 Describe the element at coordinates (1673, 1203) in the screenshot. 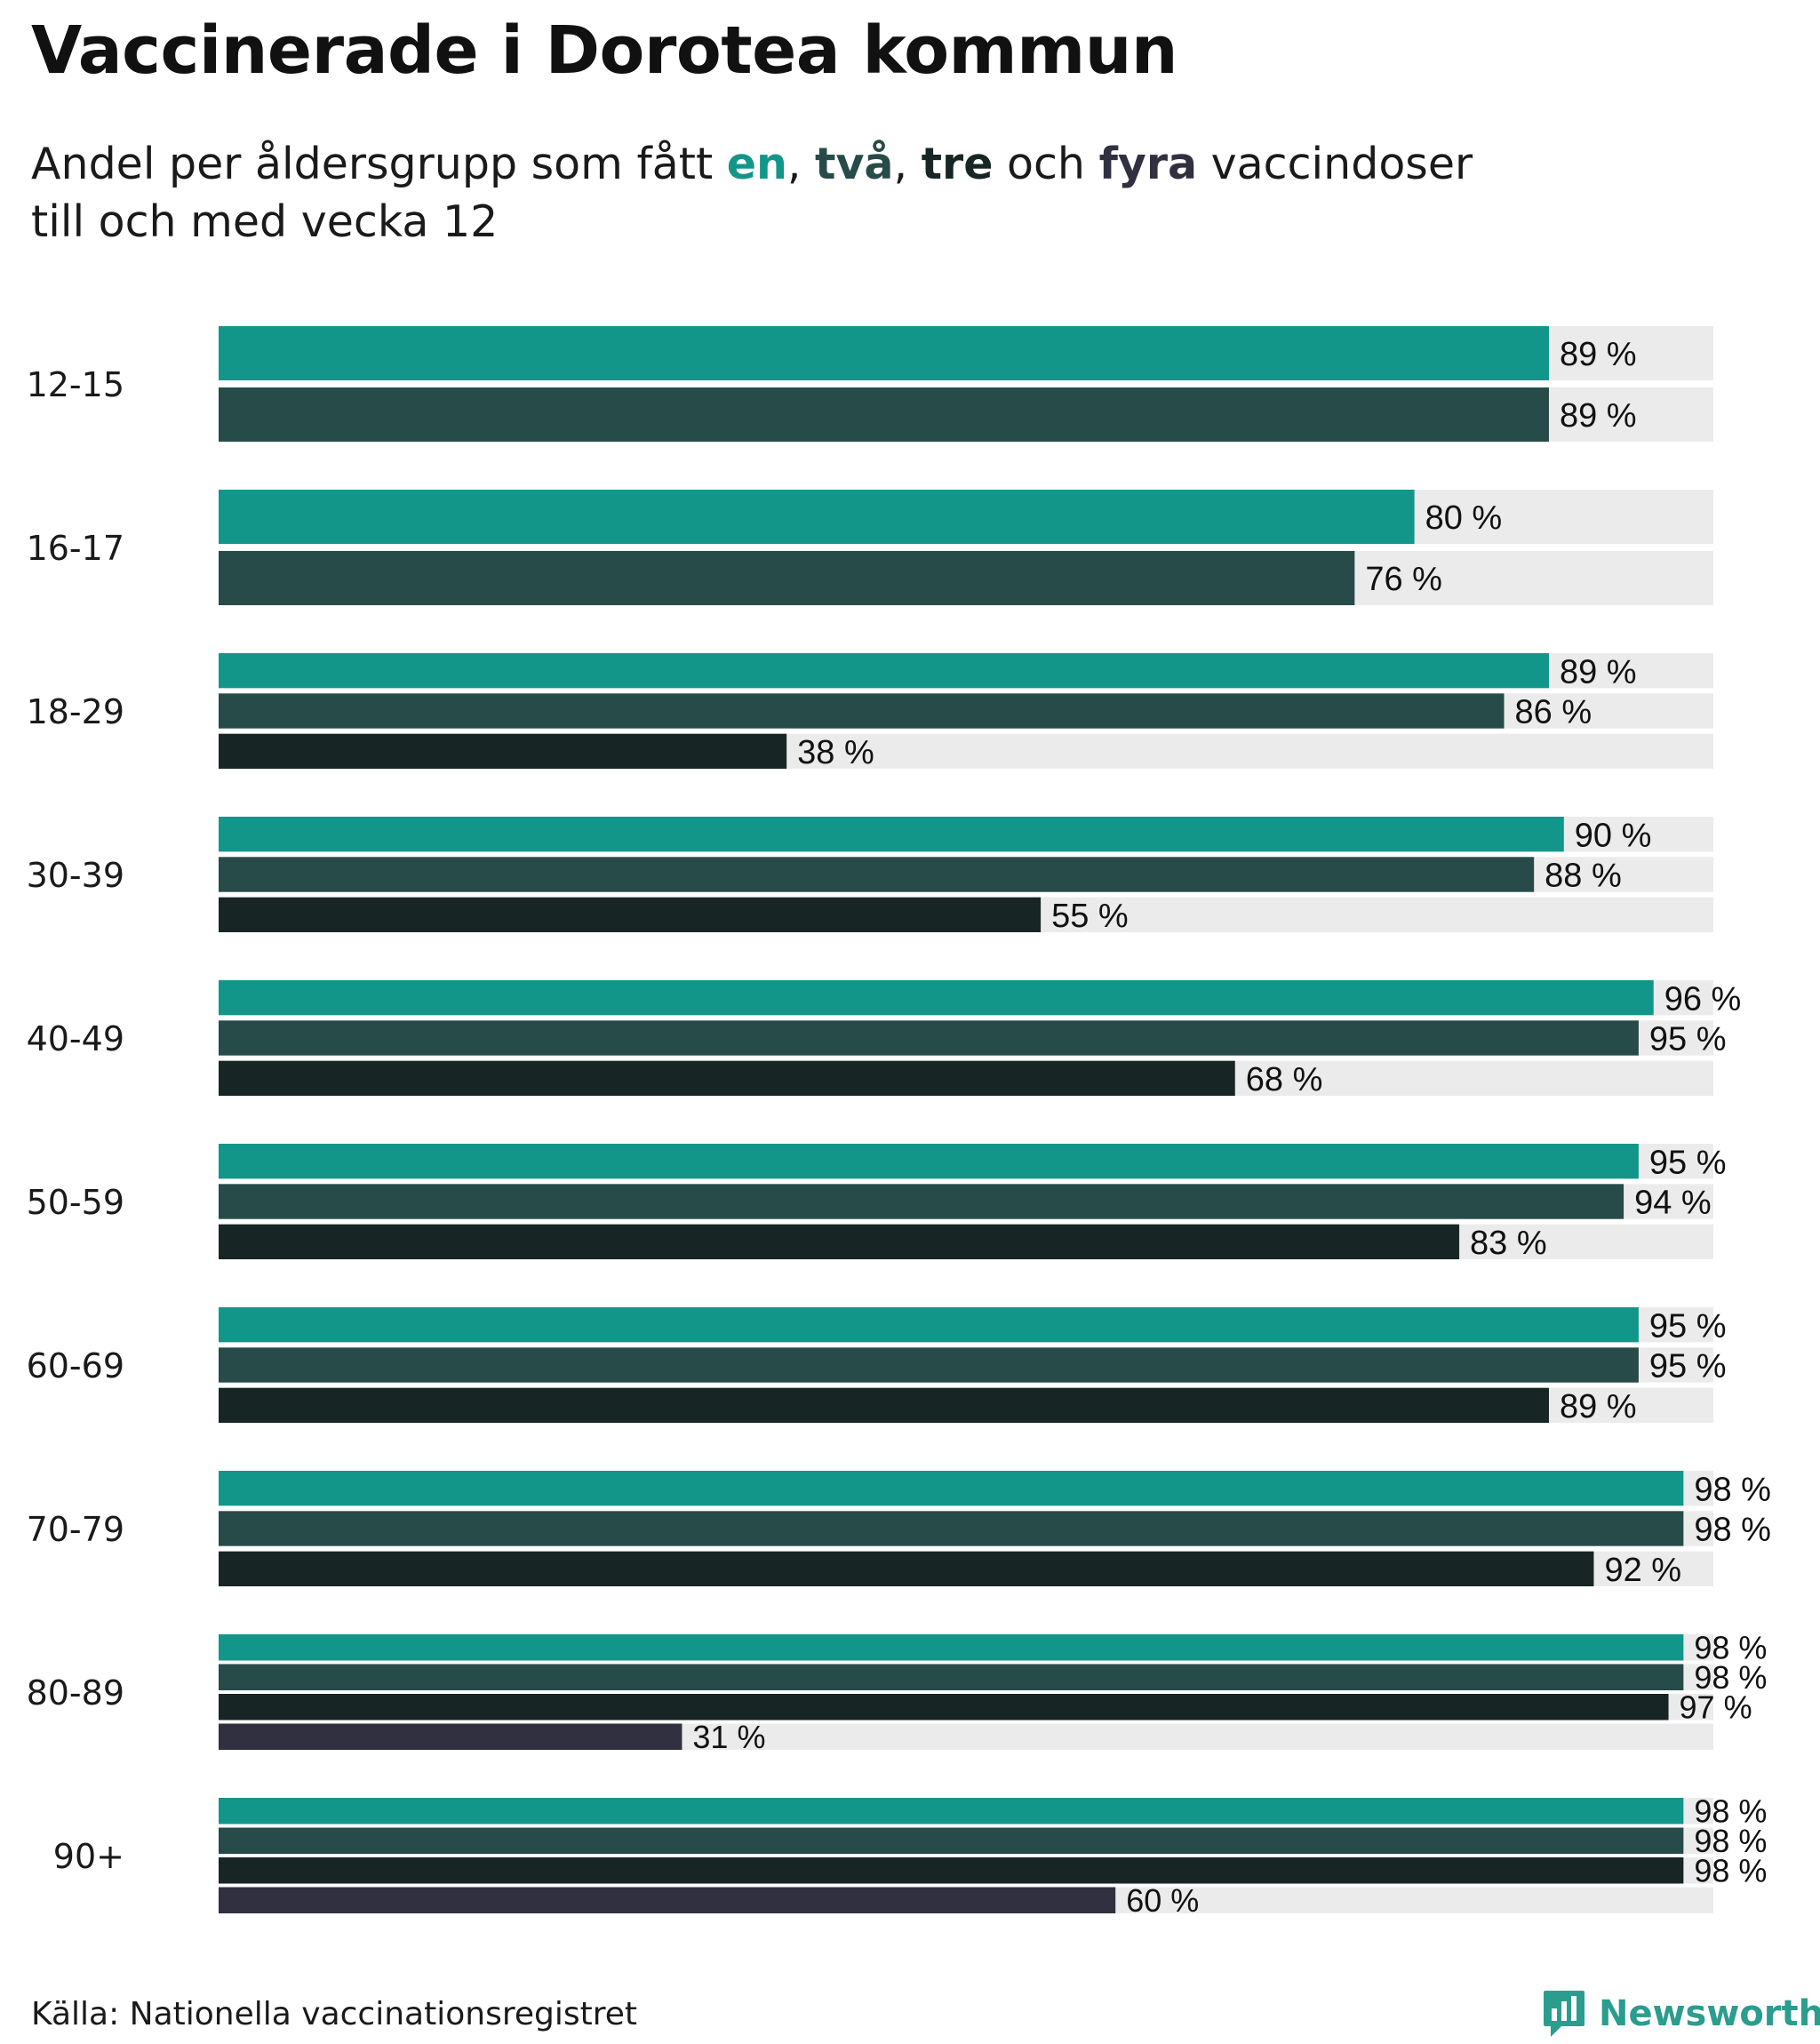

I see `data-label: 94 %` at that location.